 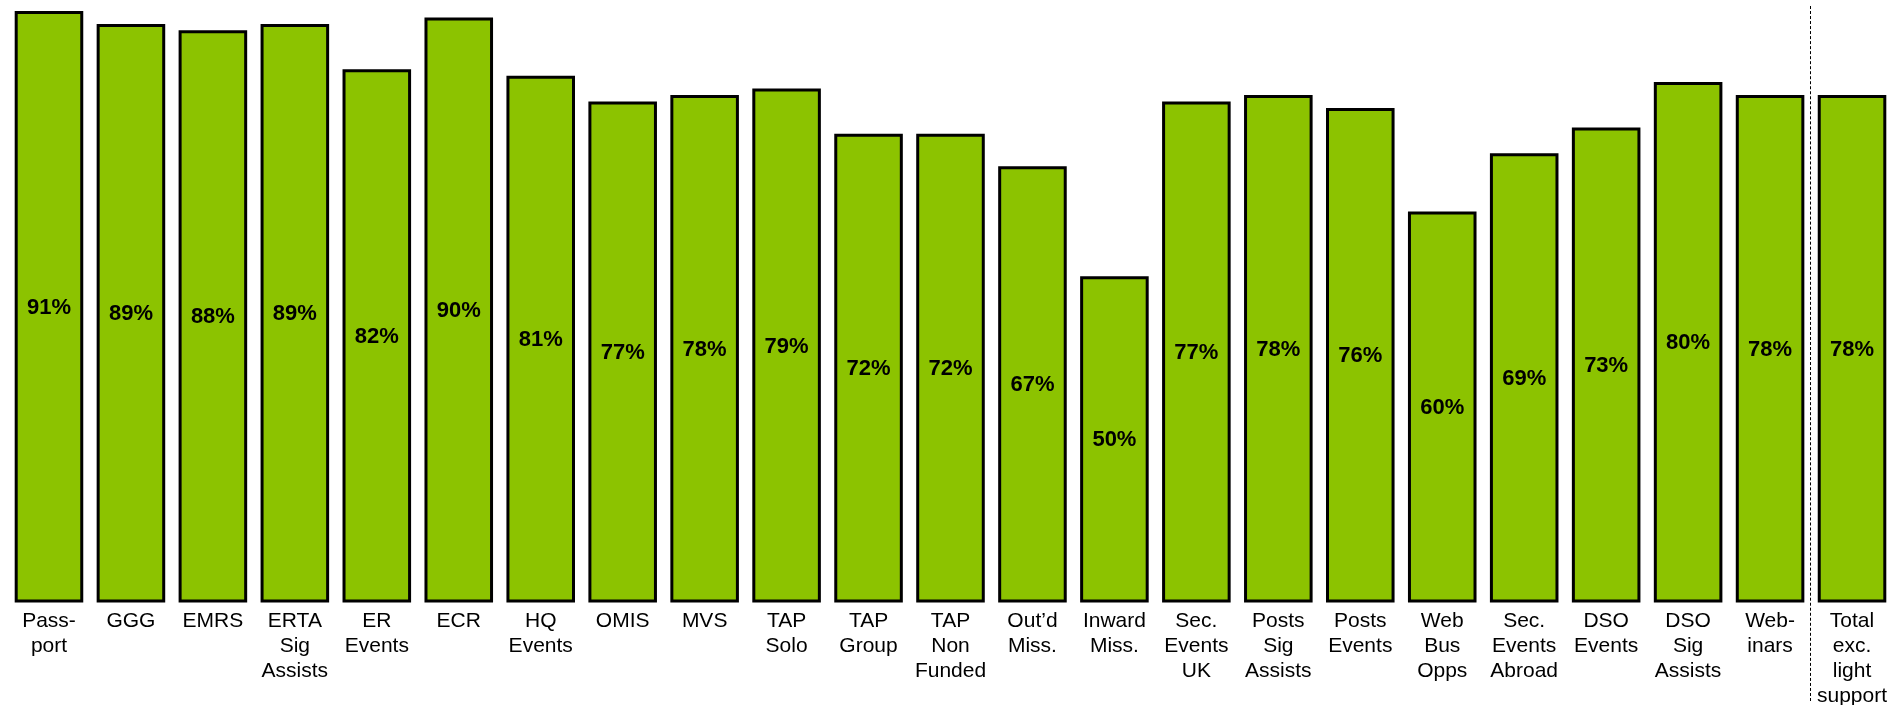 I want to click on data-label: 79%, so click(x=786, y=345).